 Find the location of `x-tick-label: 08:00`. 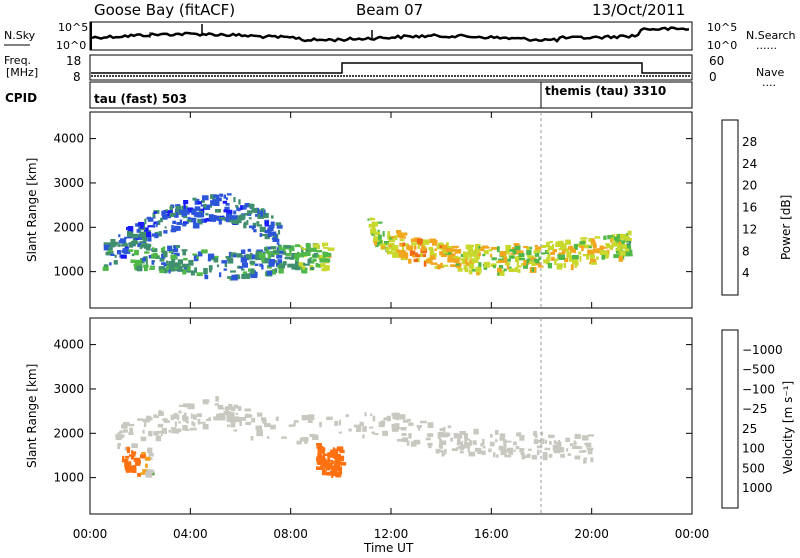

x-tick-label: 08:00 is located at coordinates (290, 534).